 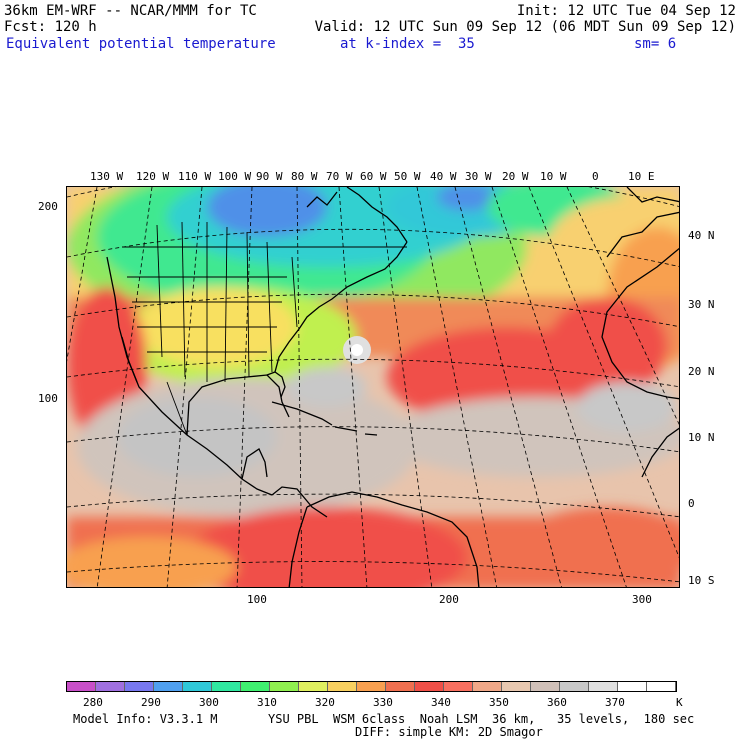 What do you see at coordinates (373, 176) in the screenshot?
I see `lon-label: 60 W` at bounding box center [373, 176].